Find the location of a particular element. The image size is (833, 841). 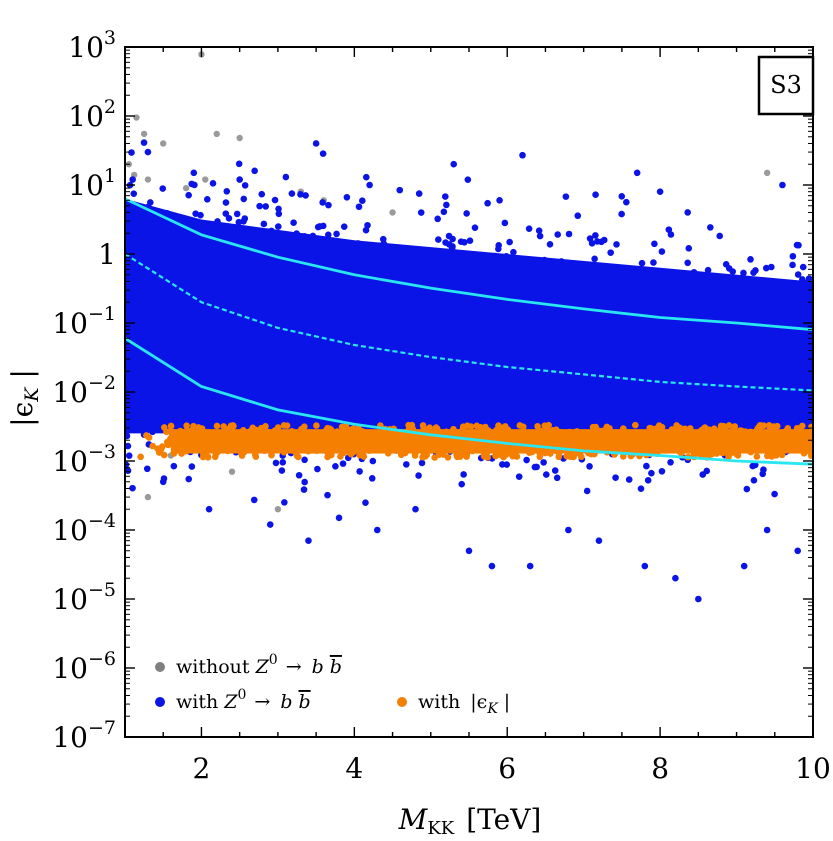

y-tick-label-exponent: 3 is located at coordinates (110, 38).